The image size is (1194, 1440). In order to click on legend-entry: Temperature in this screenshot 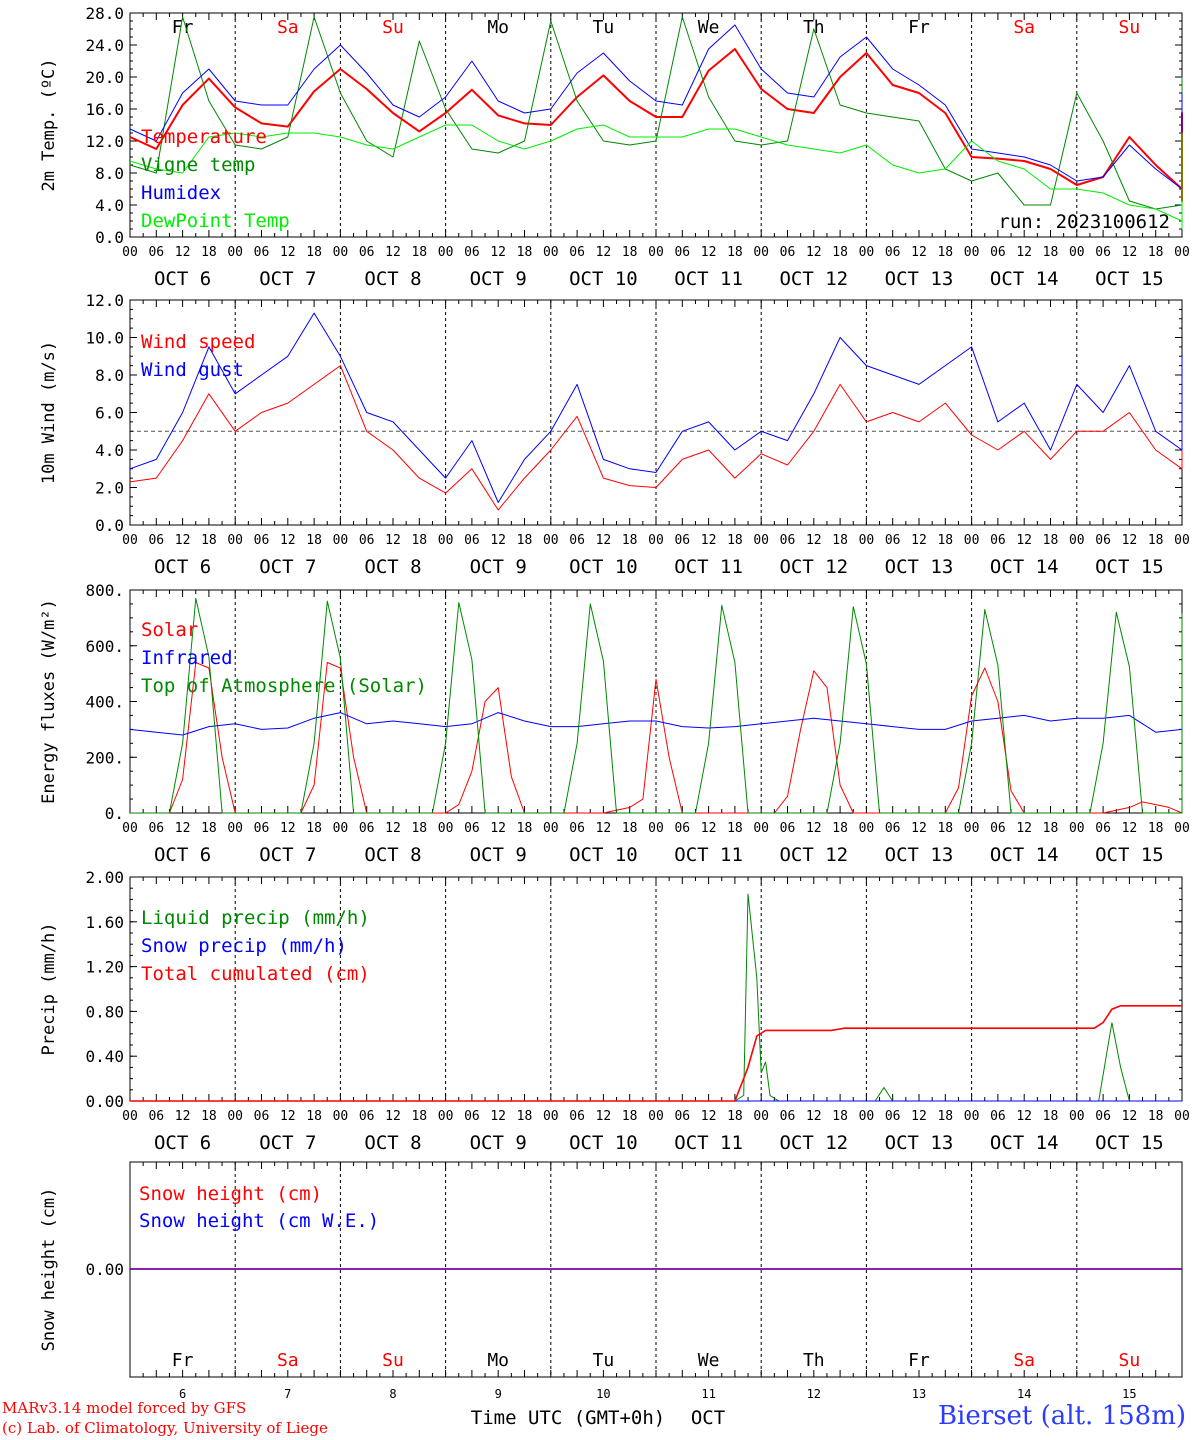, I will do `click(204, 137)`.